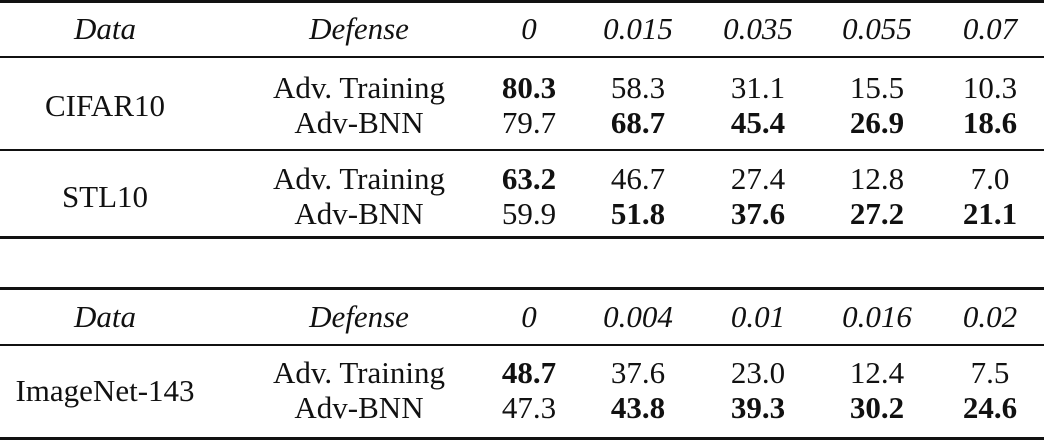  I want to click on value-cell: 45.4, so click(758, 122).